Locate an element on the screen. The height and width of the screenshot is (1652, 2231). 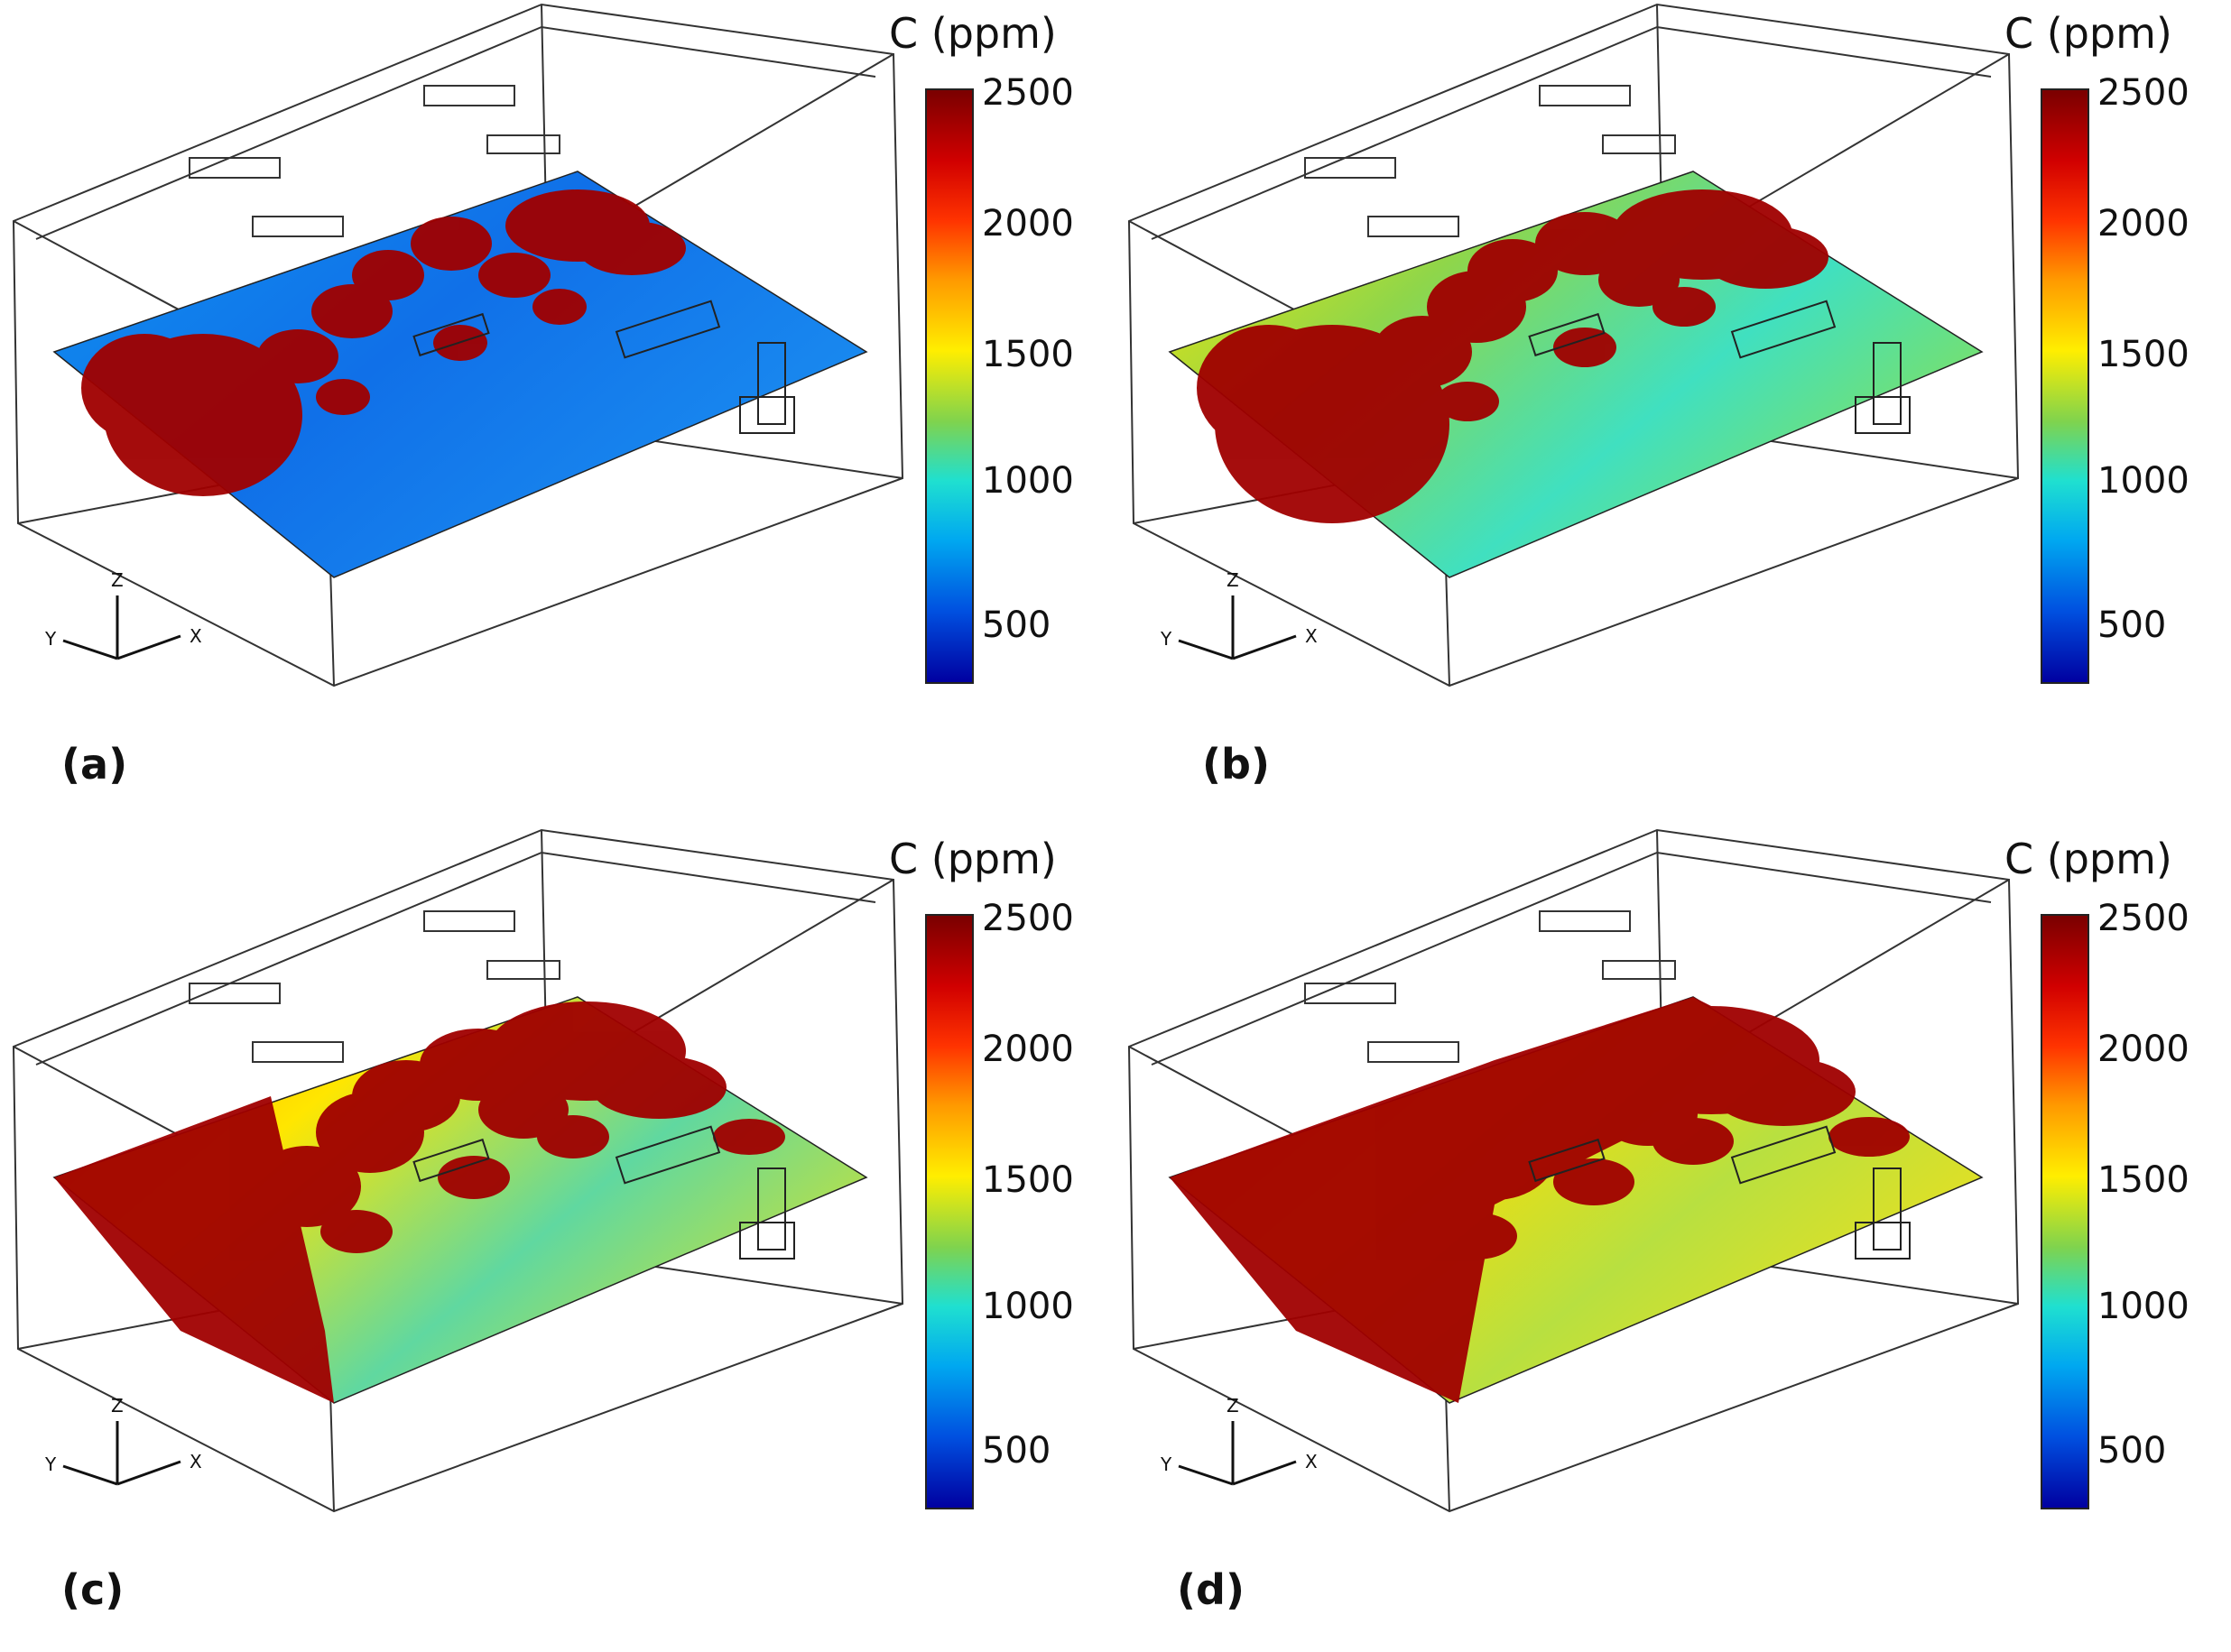
axis-y-label-d: Y is located at coordinates (1166, 1464).